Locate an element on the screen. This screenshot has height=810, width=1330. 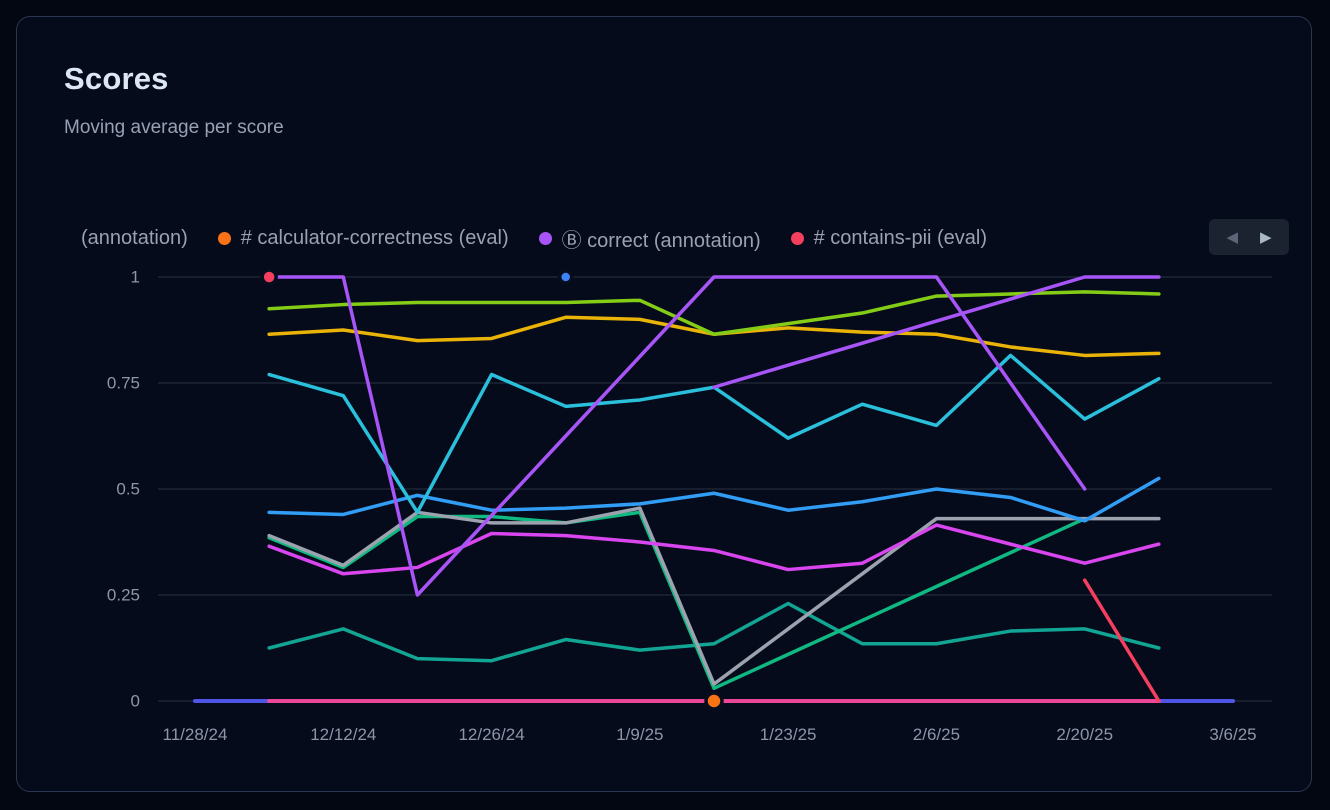
y-axis-tick-label: 1 is located at coordinates (135, 277).